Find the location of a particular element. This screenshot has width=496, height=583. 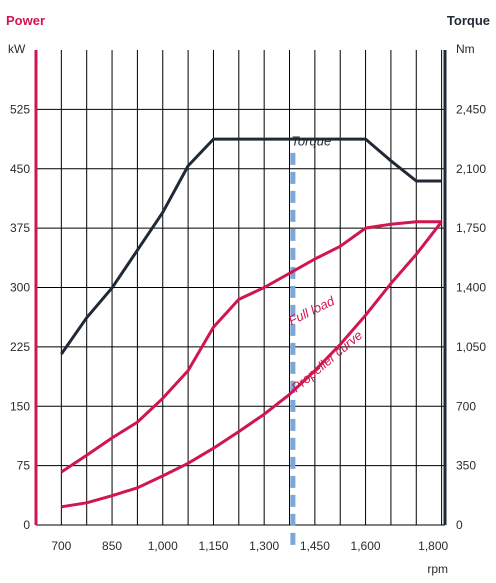

x-tick-label: 1,150 is located at coordinates (213, 546).